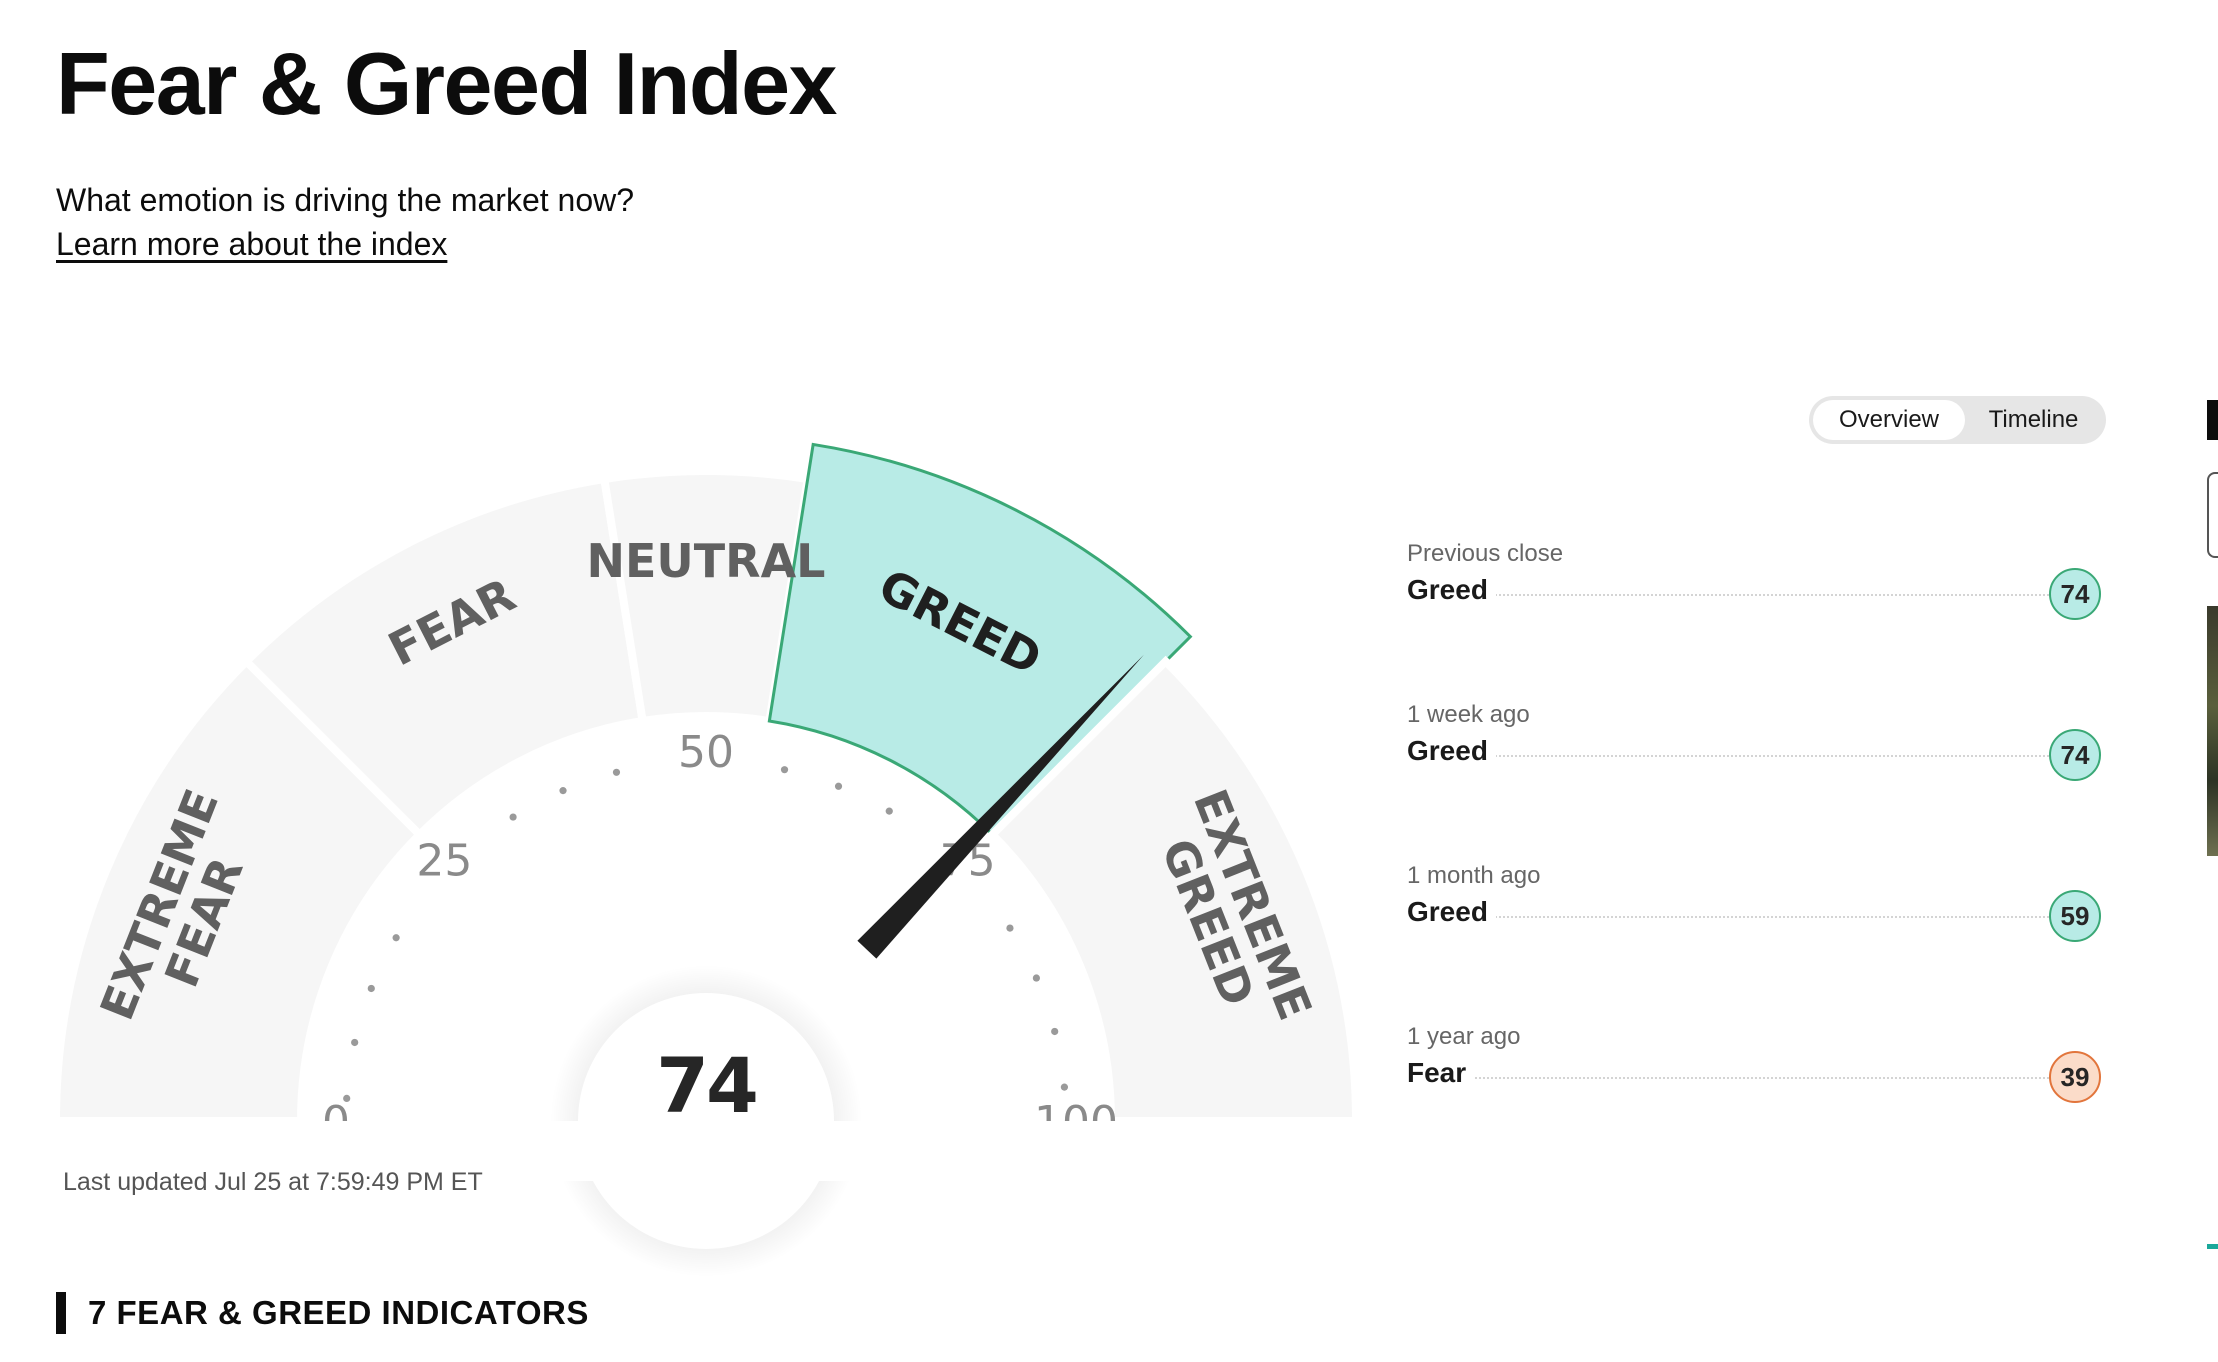 This screenshot has width=2218, height=1362. I want to click on history-period: 1 month ago, so click(1474, 875).